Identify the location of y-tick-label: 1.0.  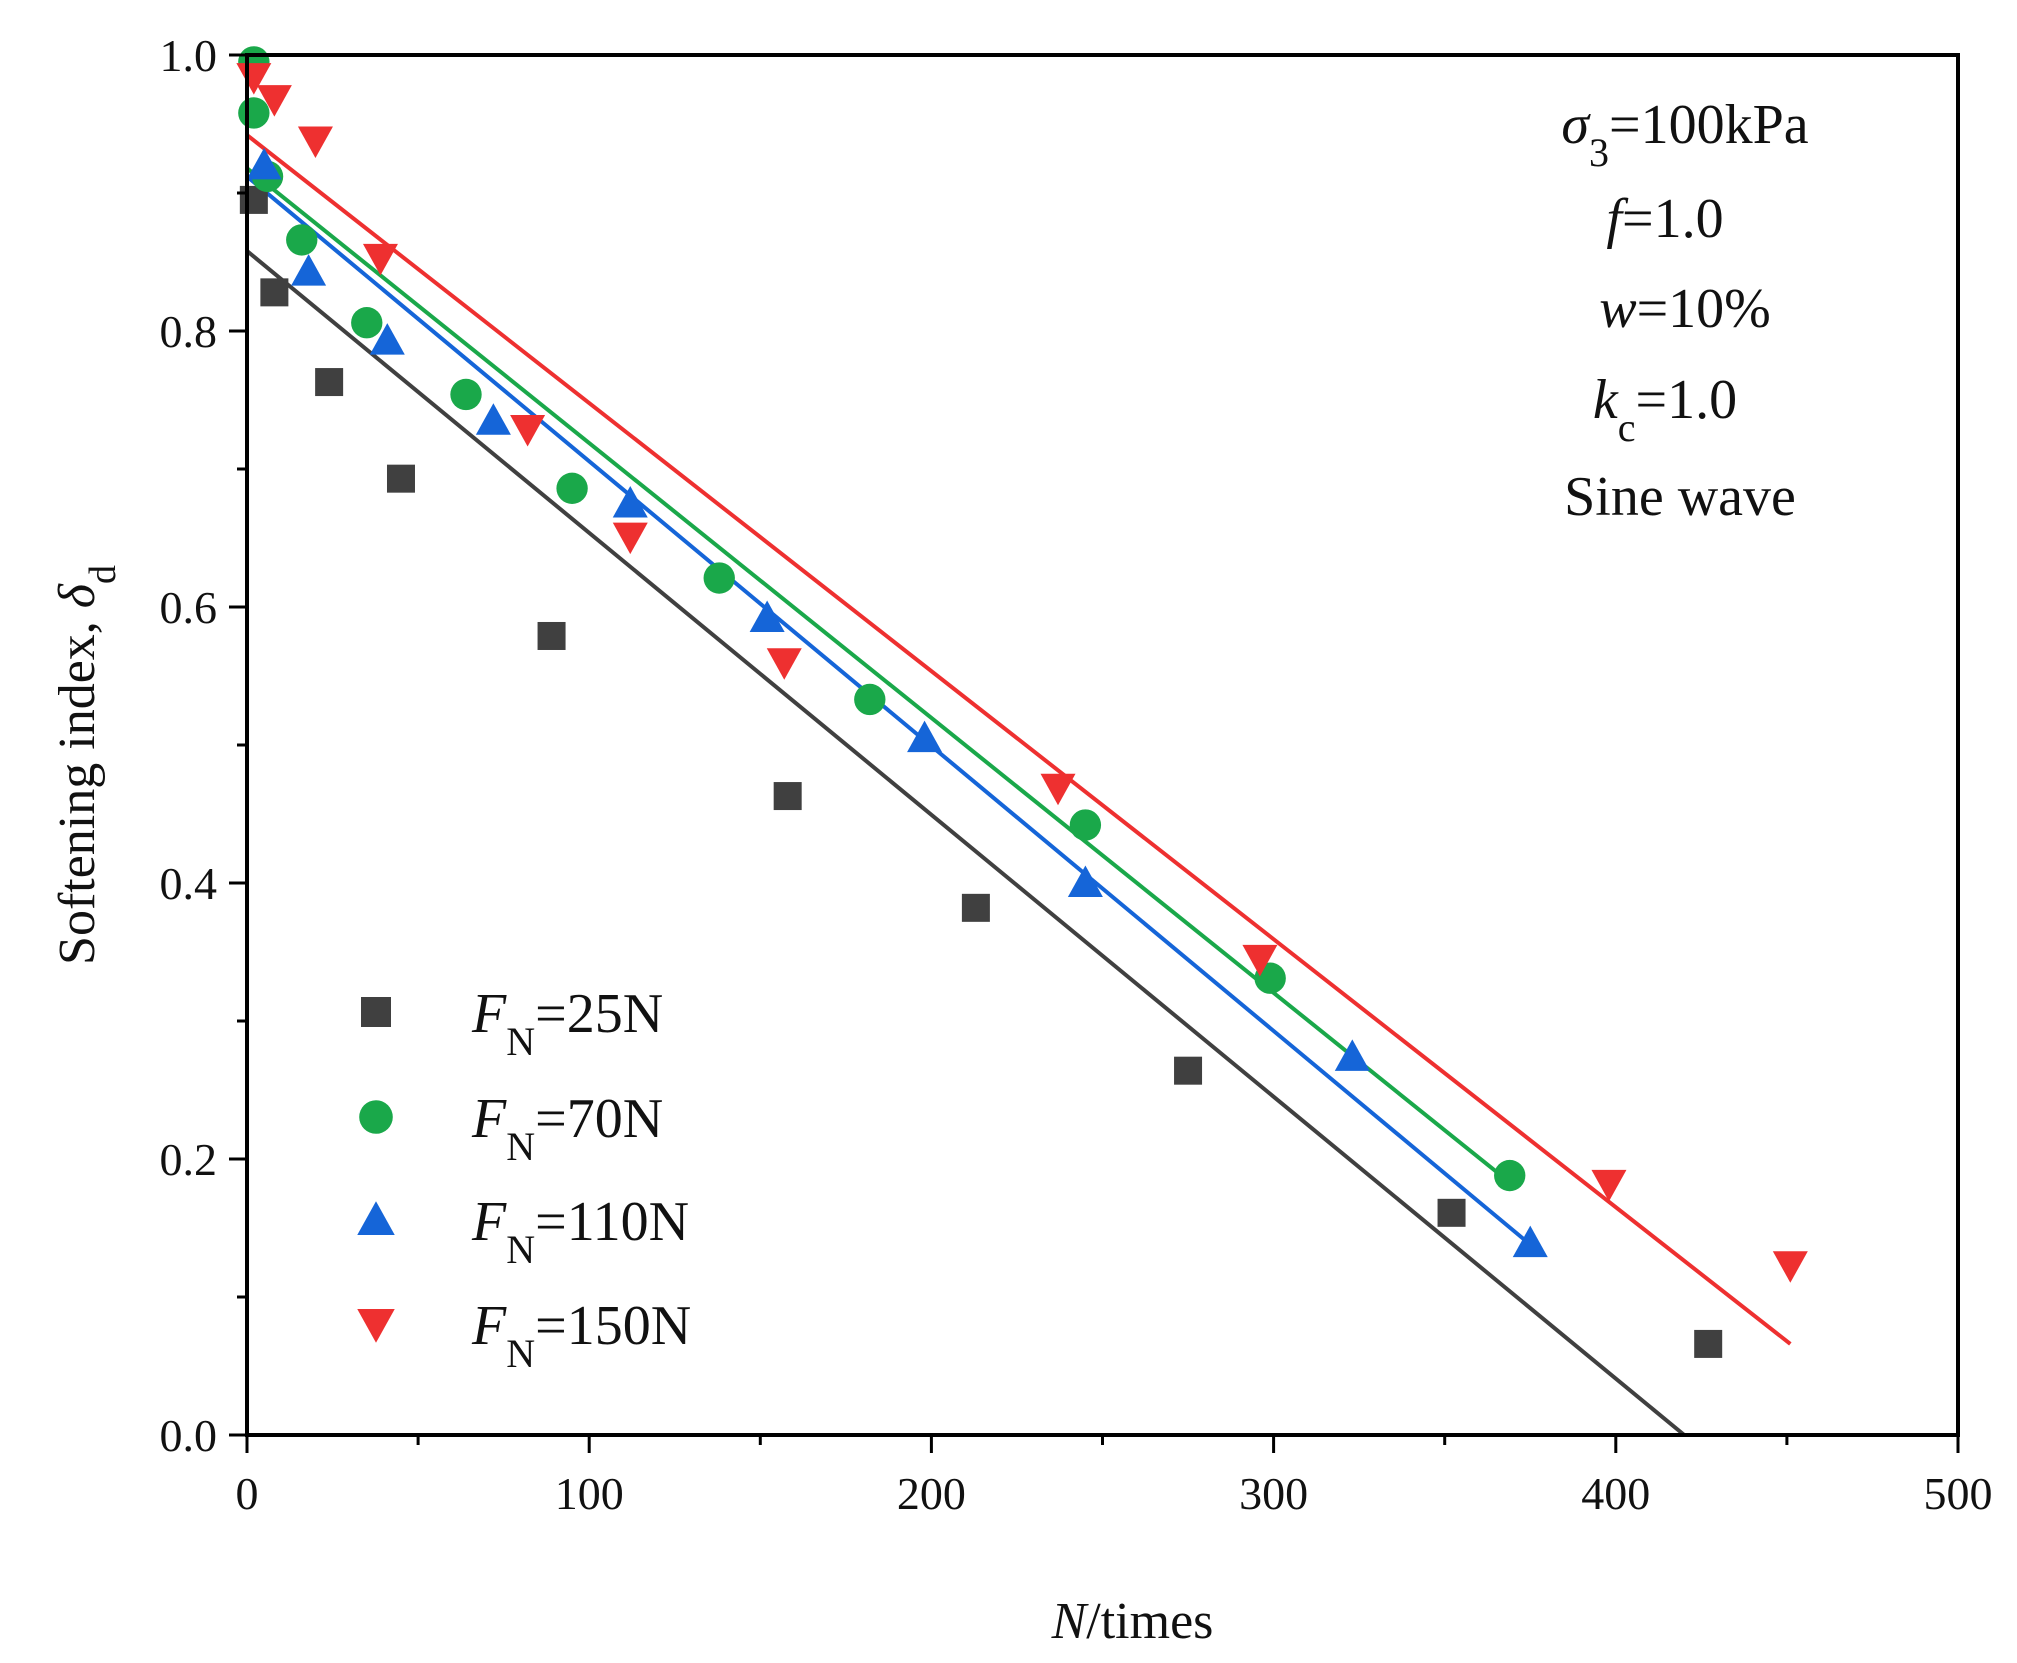
(189, 55).